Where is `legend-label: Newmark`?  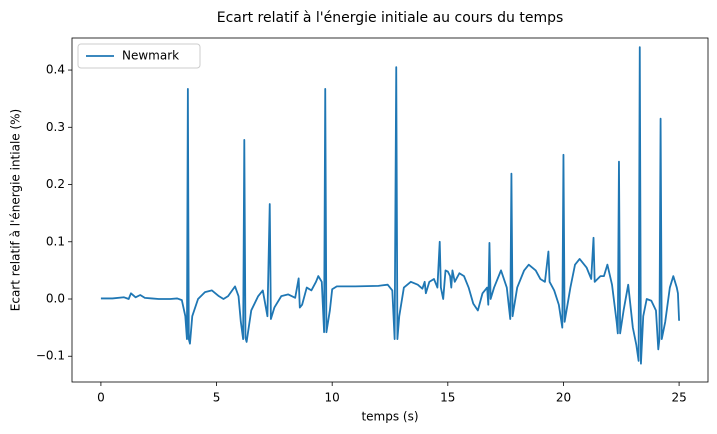 legend-label: Newmark is located at coordinates (150, 56).